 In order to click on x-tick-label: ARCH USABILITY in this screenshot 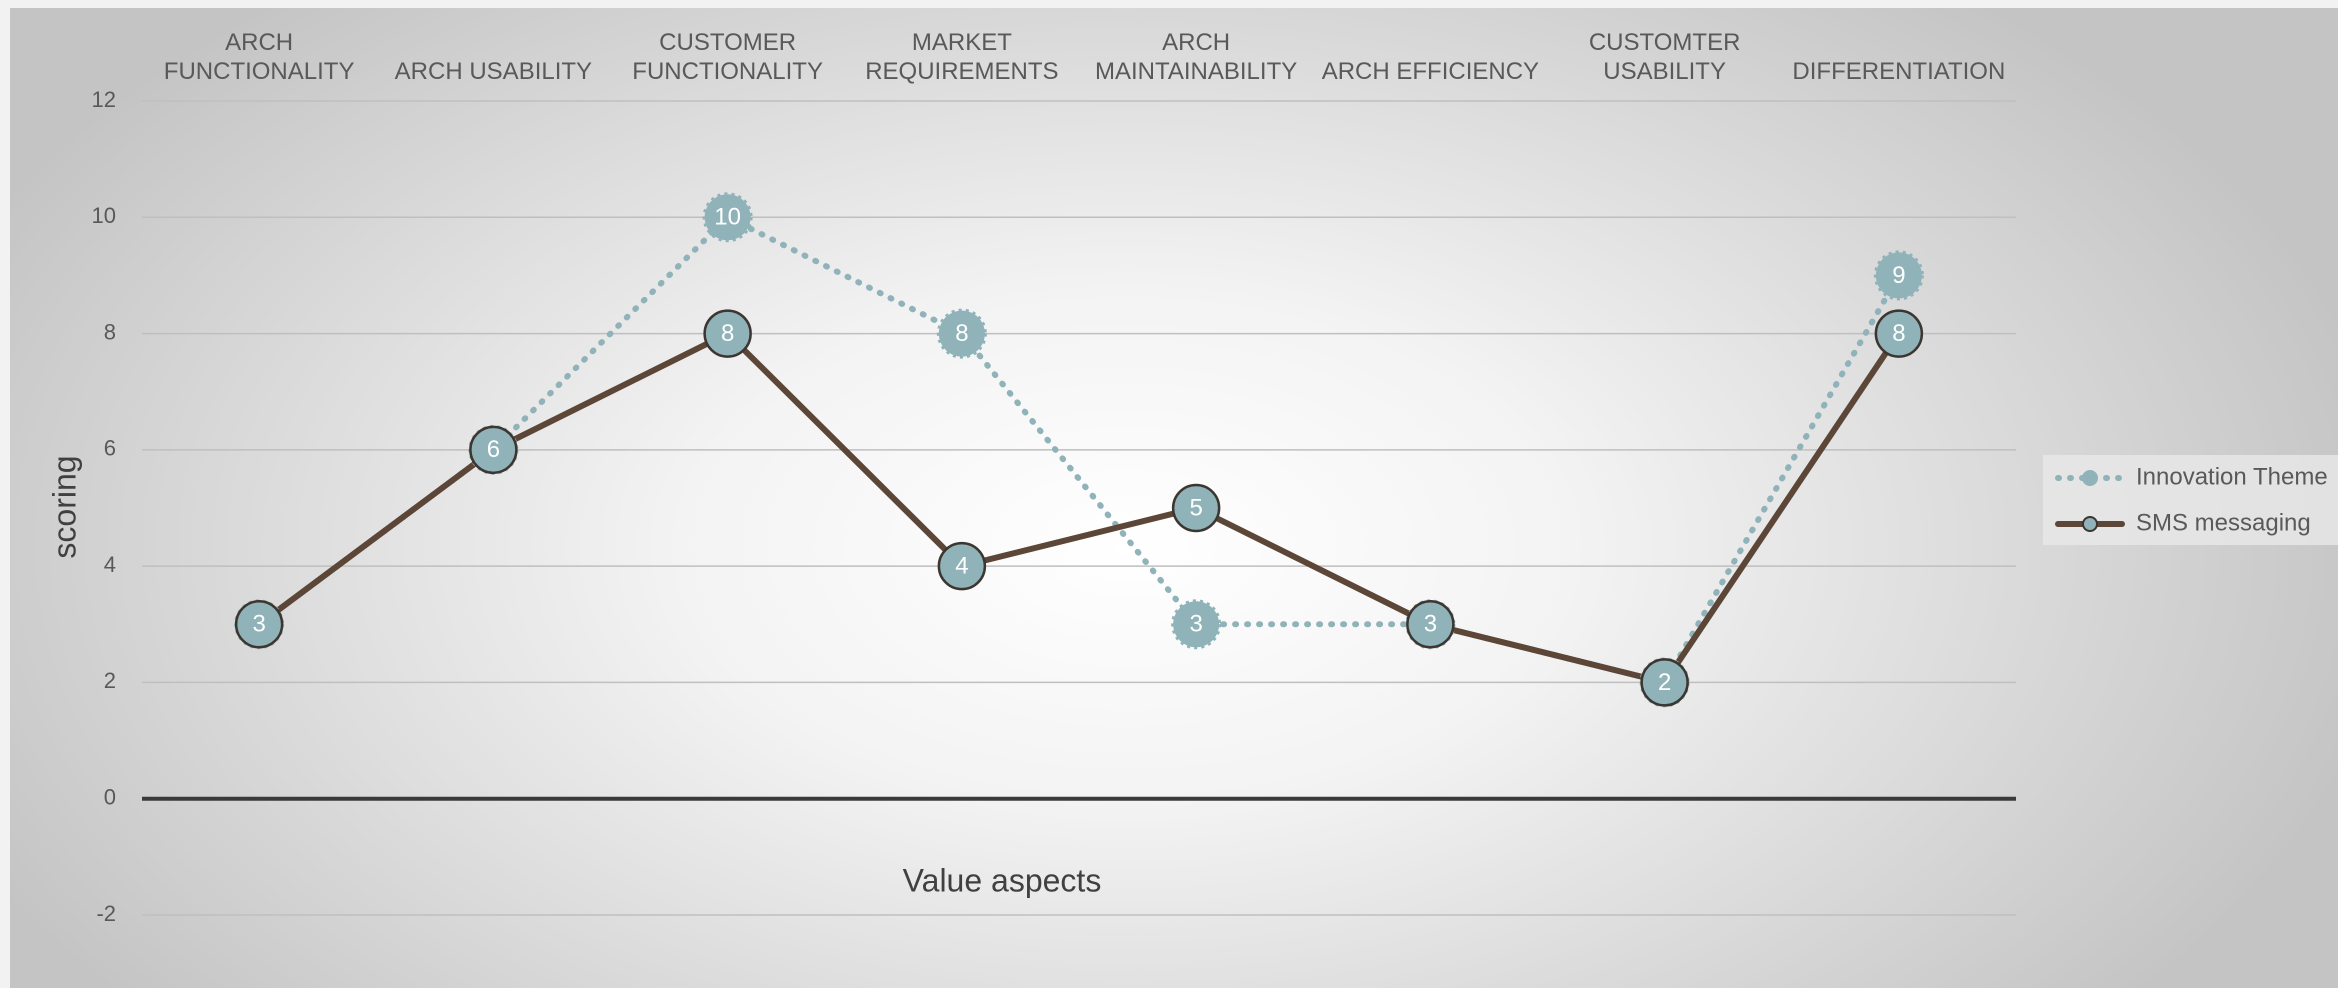, I will do `click(493, 71)`.